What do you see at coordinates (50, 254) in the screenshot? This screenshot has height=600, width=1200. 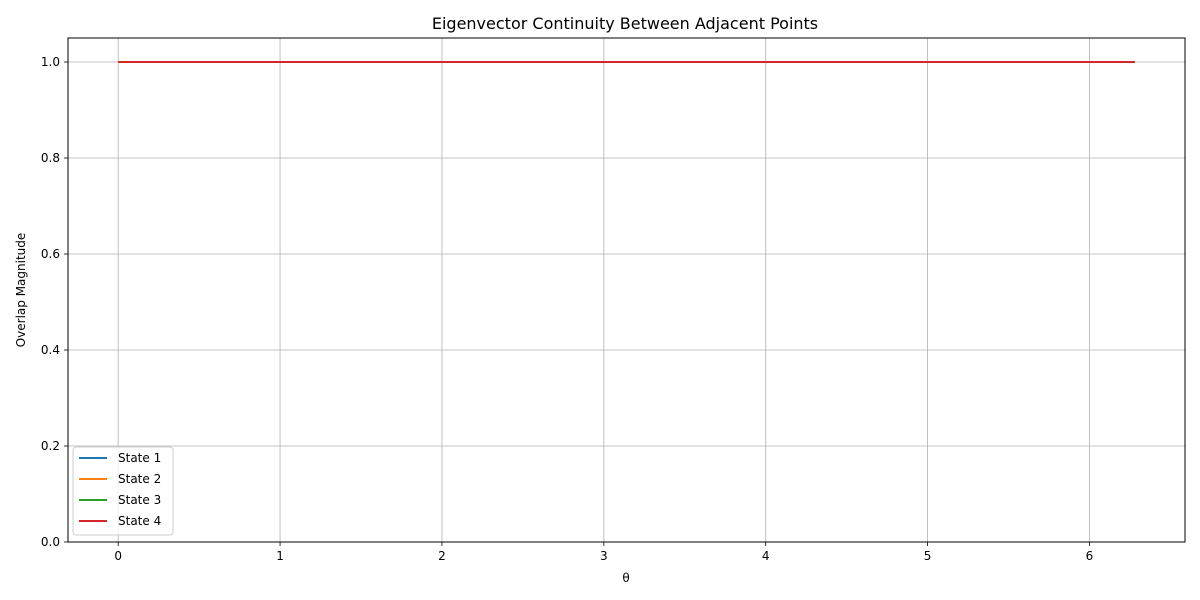 I see `y-tick-label: 0.6` at bounding box center [50, 254].